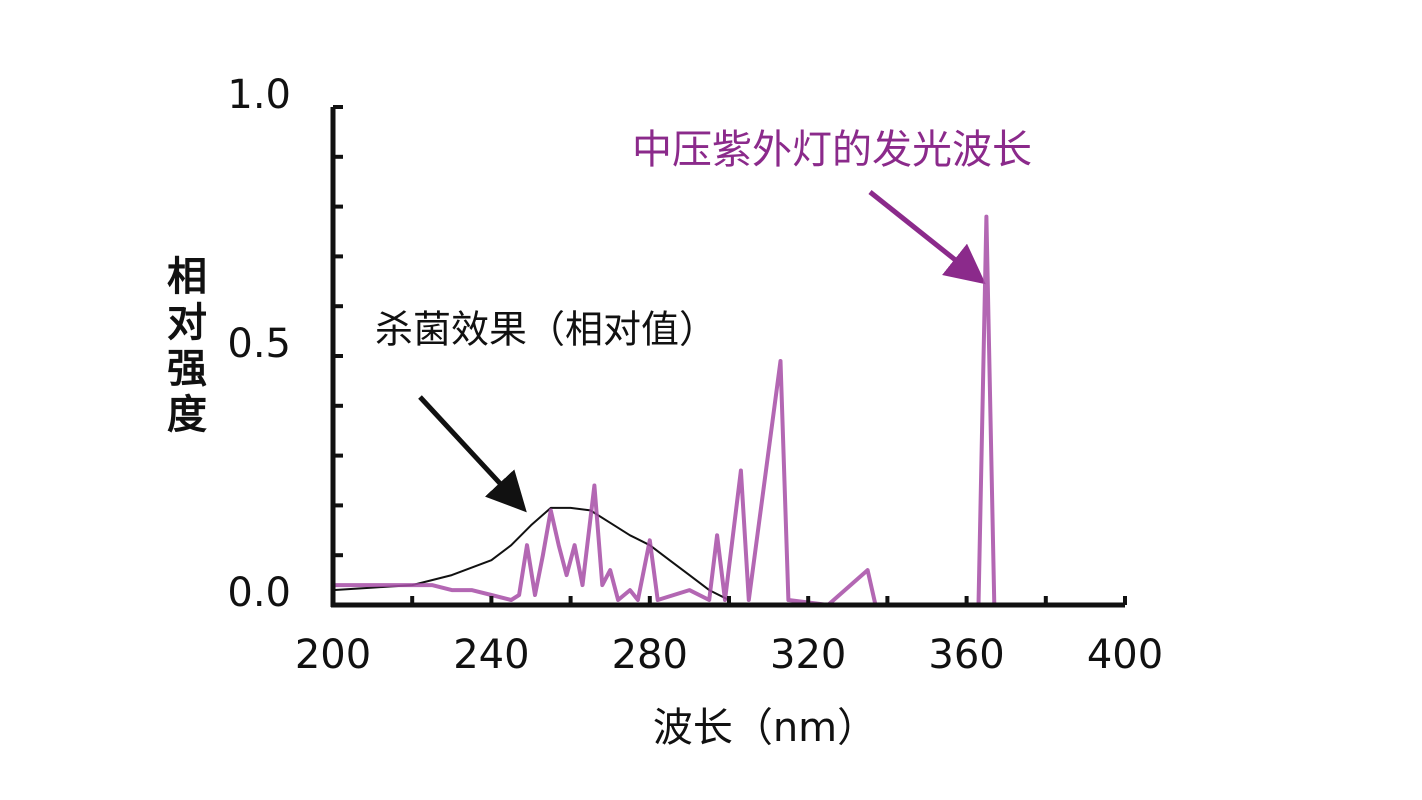  Describe the element at coordinates (765, 728) in the screenshot. I see `x-axis-label: 波长（nm）` at that location.